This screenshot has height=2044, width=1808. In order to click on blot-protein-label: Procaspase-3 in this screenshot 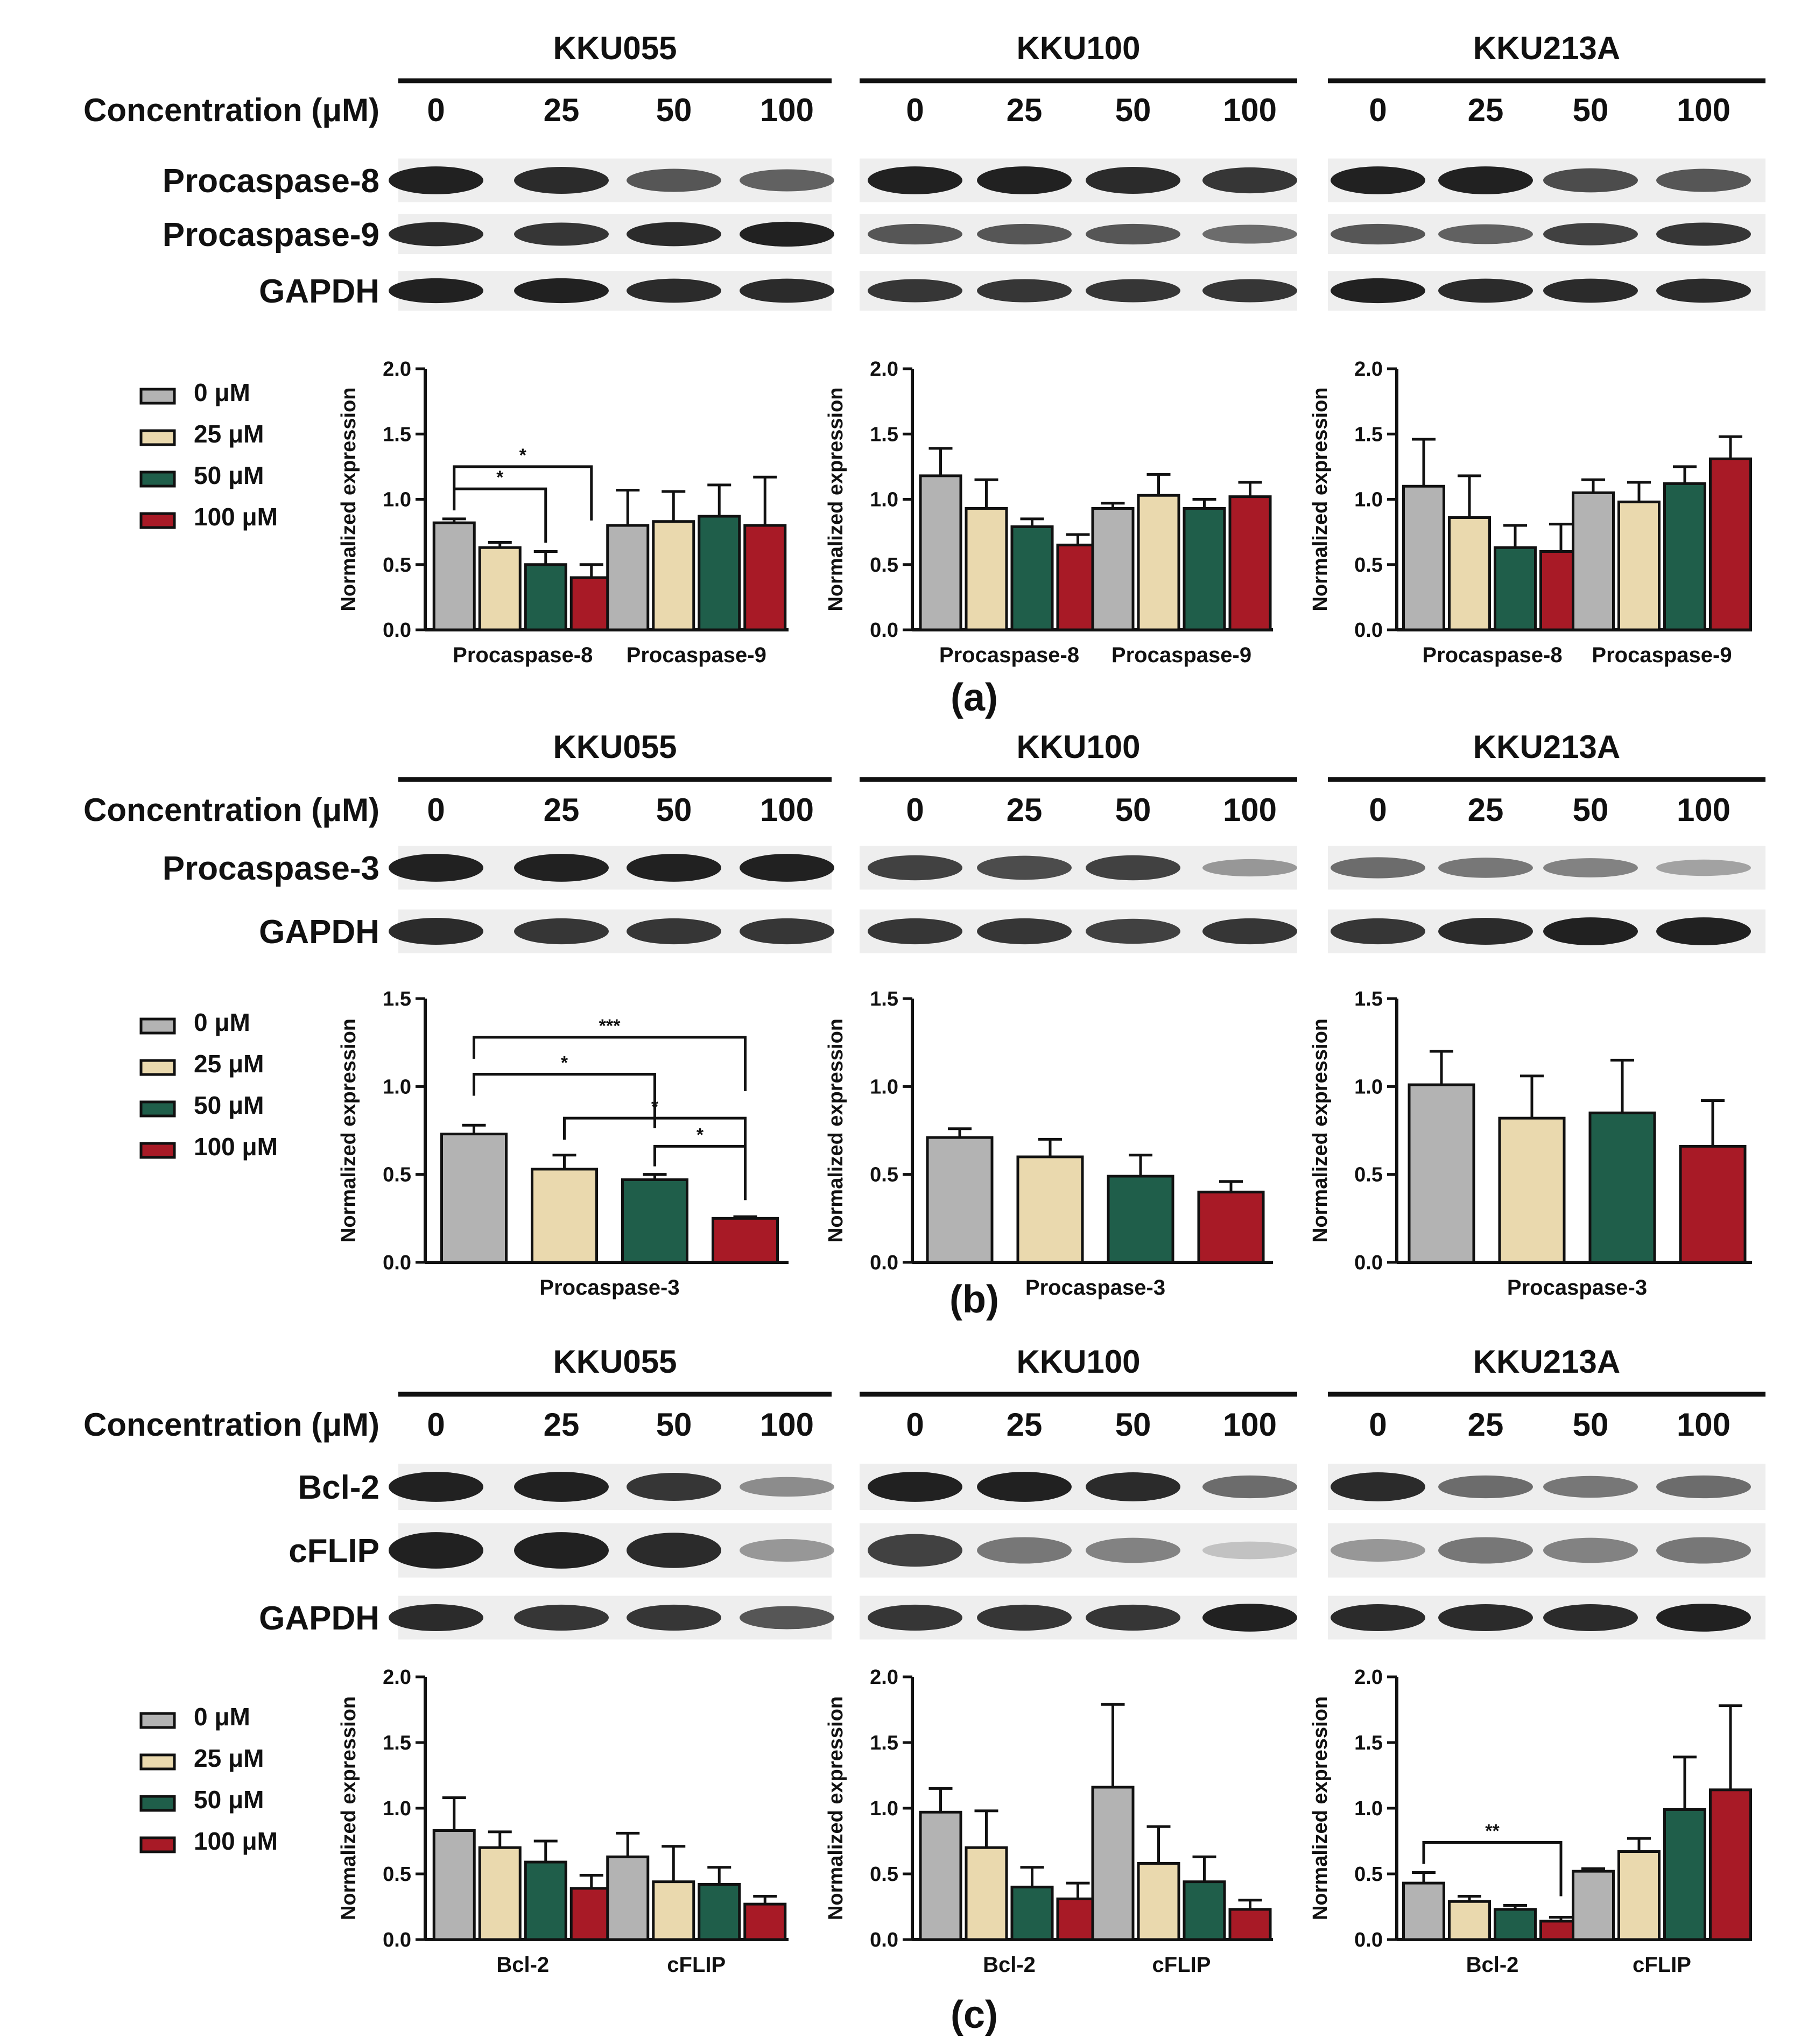, I will do `click(271, 868)`.